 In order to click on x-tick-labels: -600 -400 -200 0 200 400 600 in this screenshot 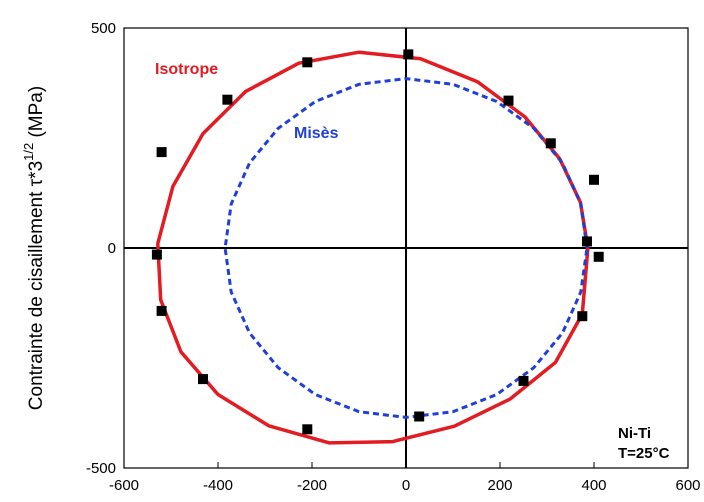, I will do `click(405, 485)`.